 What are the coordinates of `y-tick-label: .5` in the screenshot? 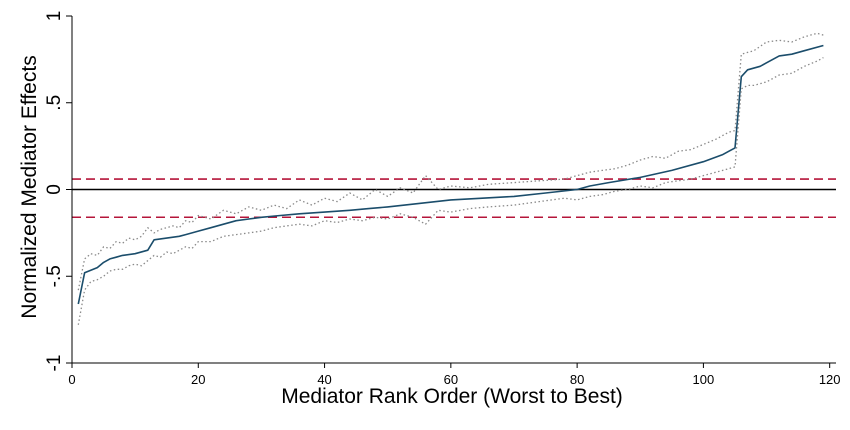 It's located at (54, 103).